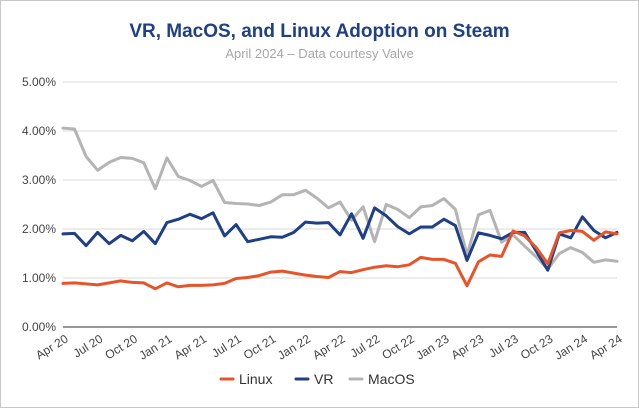 This screenshot has width=639, height=408. What do you see at coordinates (39, 204) in the screenshot?
I see `y-axis-ticks: 0.00% 1.00% 2.00% 3.00% 4.00% 5.00%` at bounding box center [39, 204].